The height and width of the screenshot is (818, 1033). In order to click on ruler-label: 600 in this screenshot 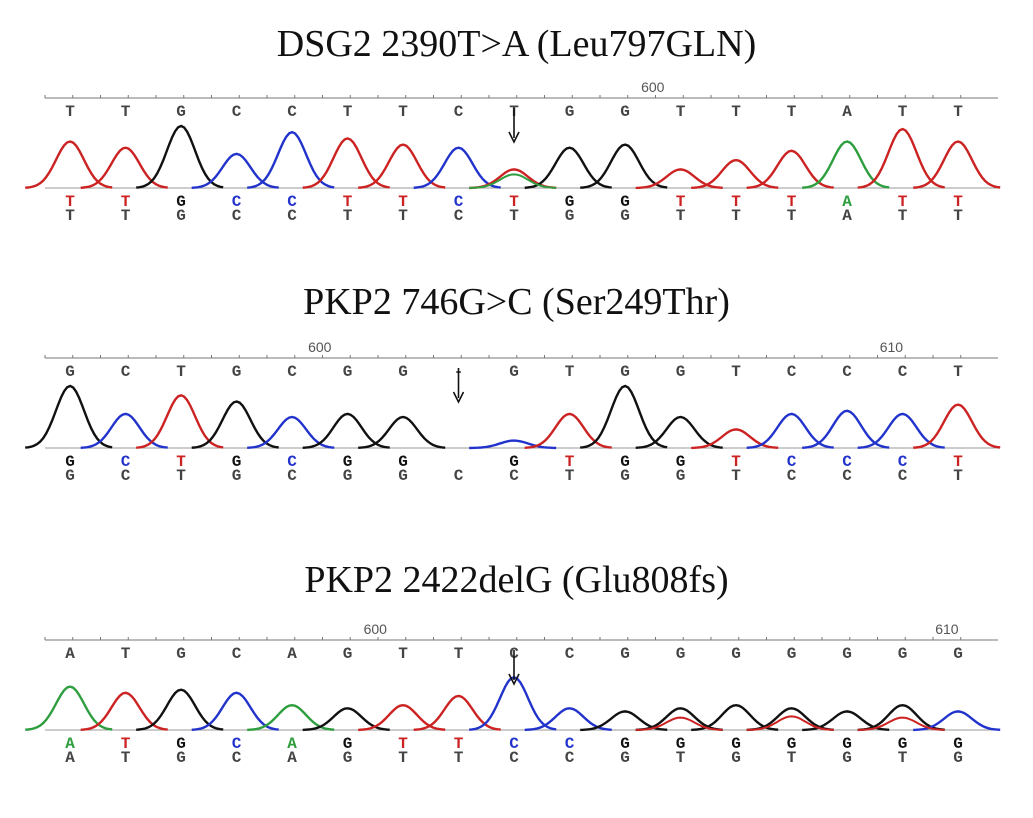, I will do `click(376, 629)`.